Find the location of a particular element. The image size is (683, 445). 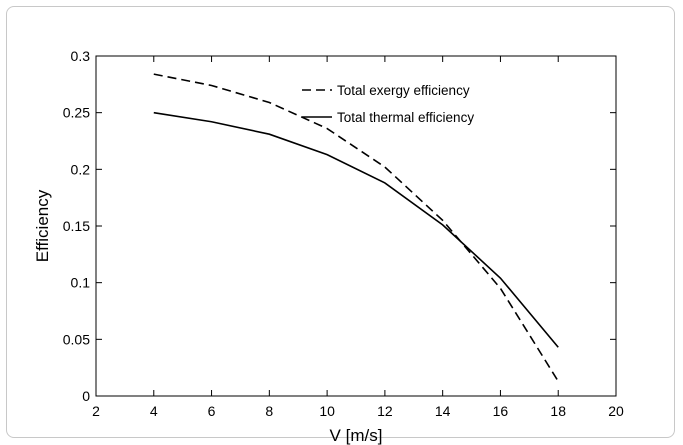

x-tick-label: 4 is located at coordinates (154, 411).